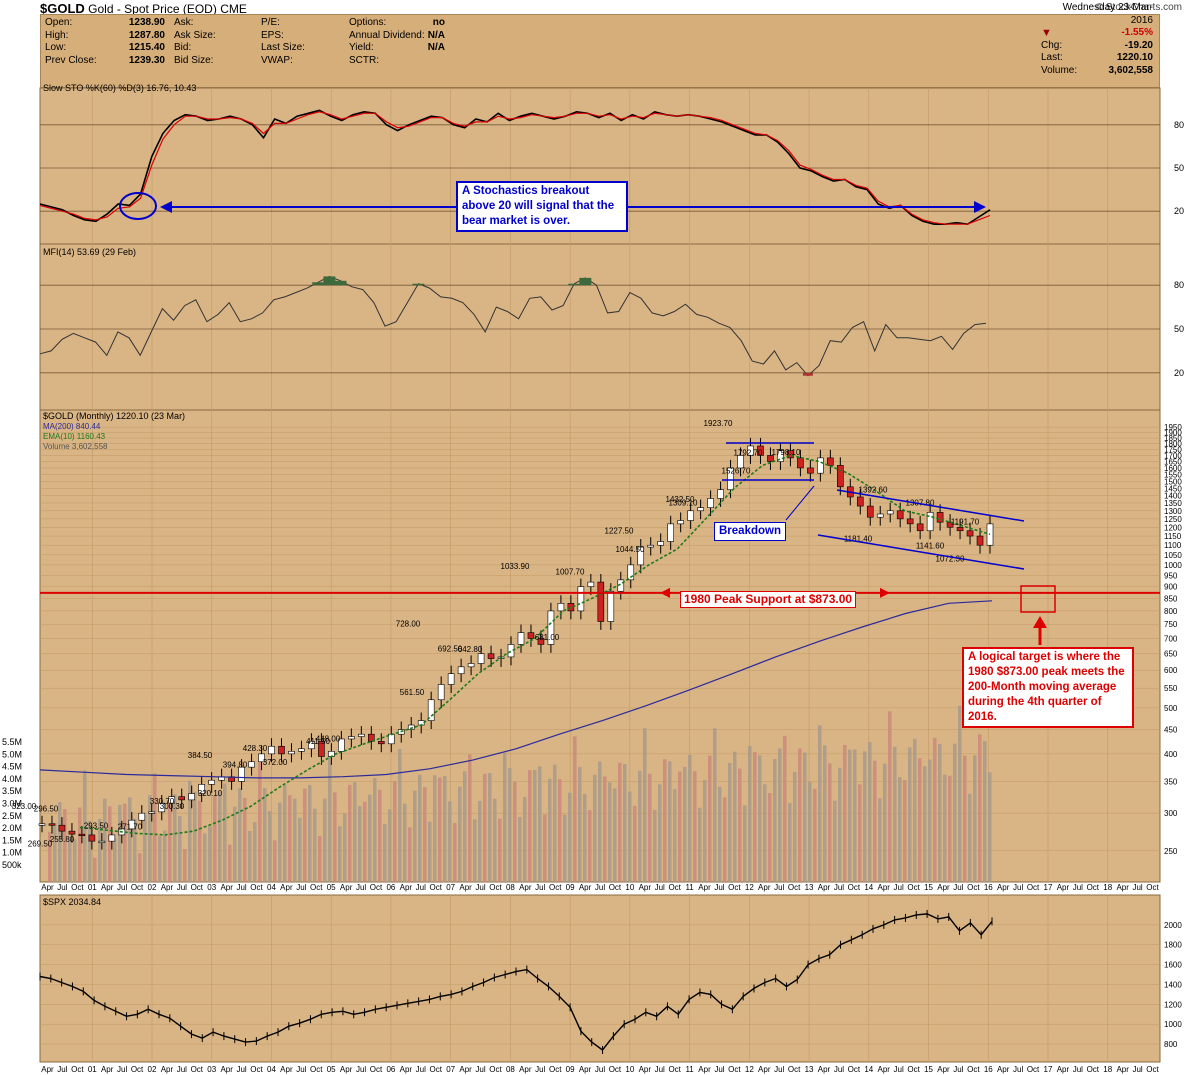 This screenshot has width=1200, height=1075. I want to click on mfi-overbought-fill, so click(418, 284).